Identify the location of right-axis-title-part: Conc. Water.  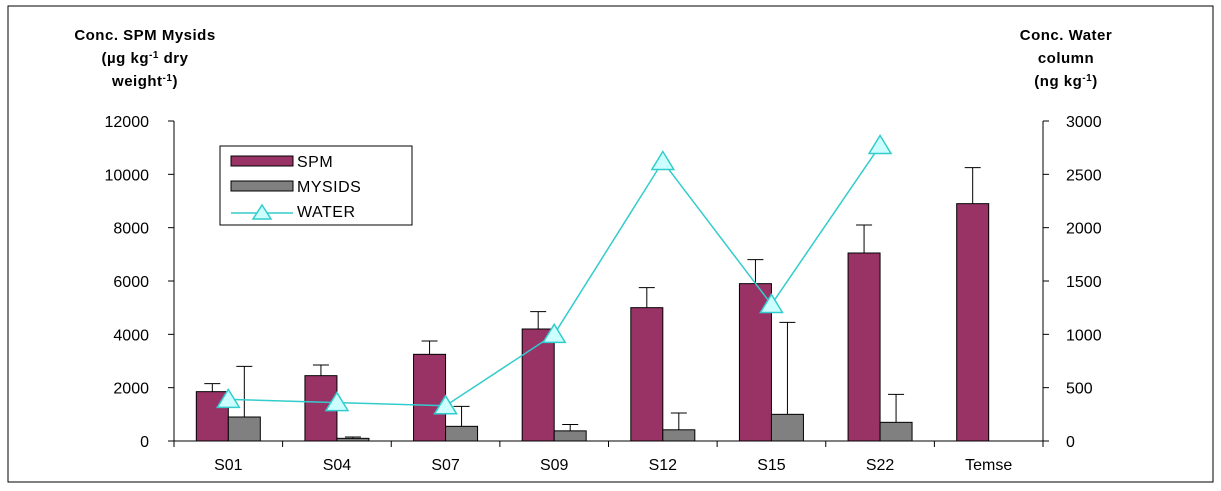
(1066, 35).